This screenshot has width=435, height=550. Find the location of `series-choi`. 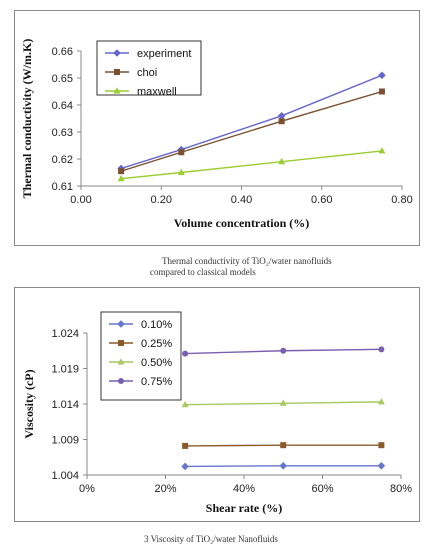

series-choi is located at coordinates (251, 131).